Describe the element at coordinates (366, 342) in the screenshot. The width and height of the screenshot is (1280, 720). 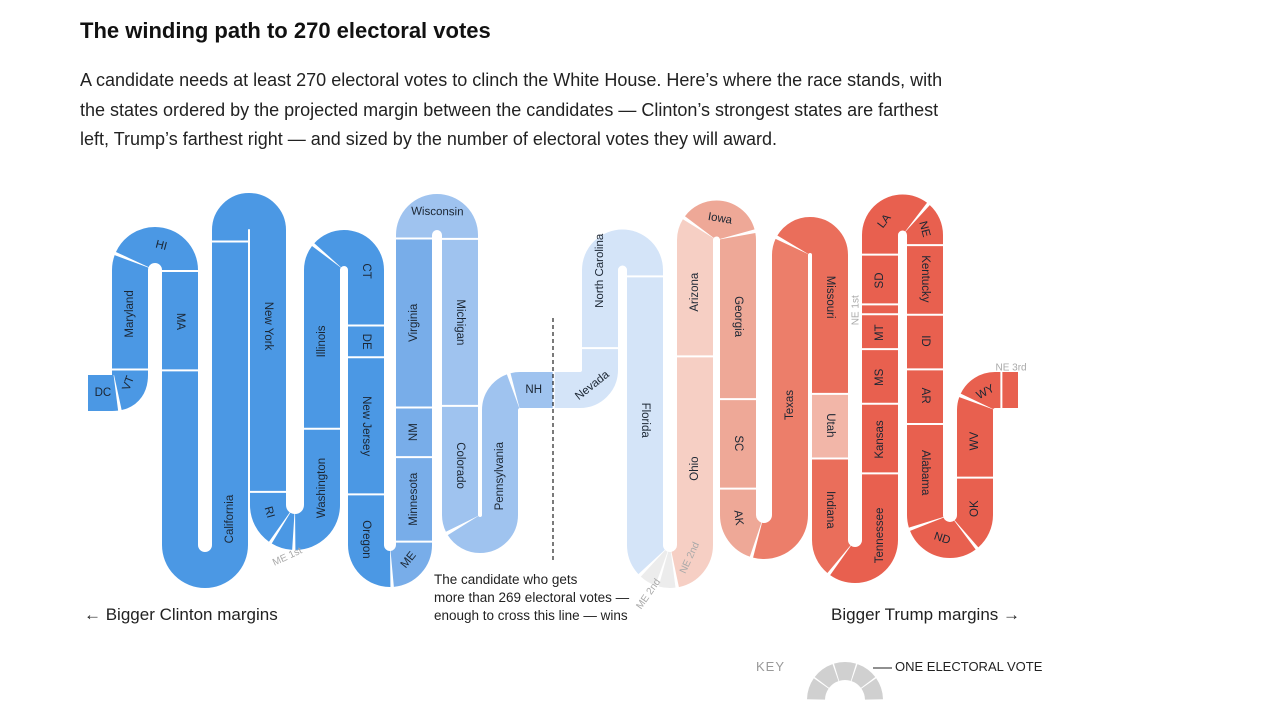
I see `state-label: DE` at that location.